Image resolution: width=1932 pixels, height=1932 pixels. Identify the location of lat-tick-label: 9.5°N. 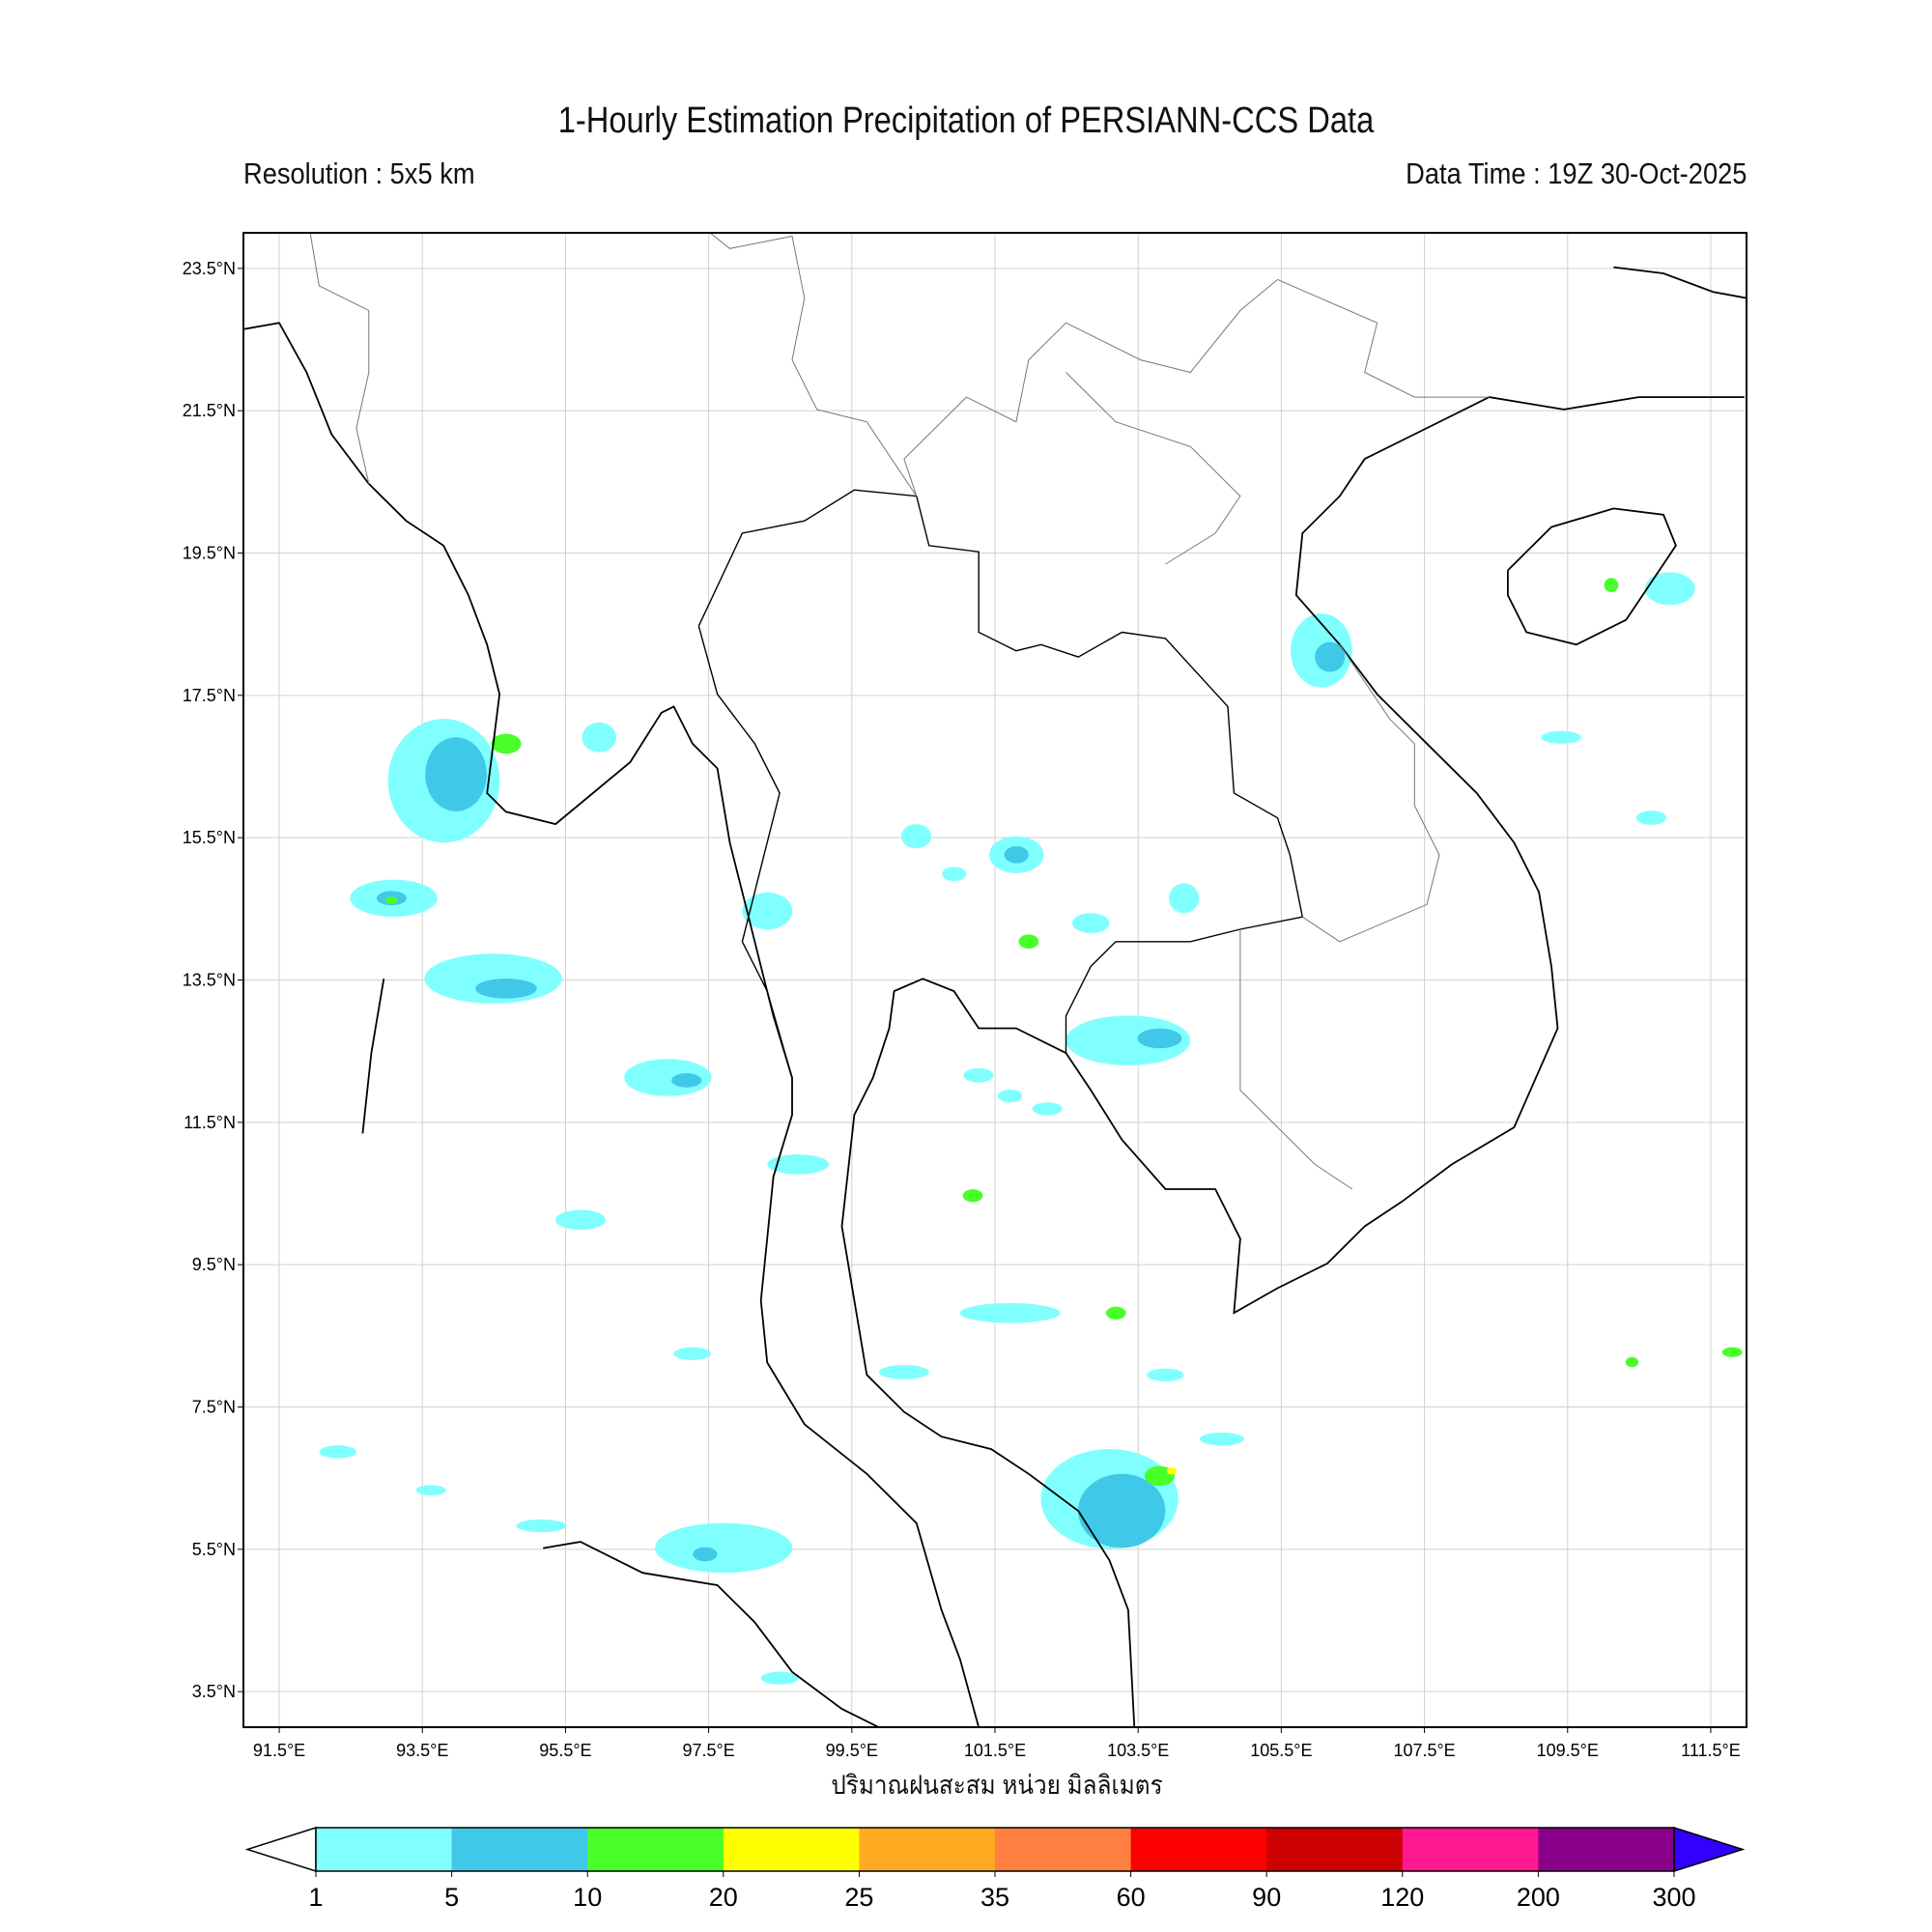
(214, 1264).